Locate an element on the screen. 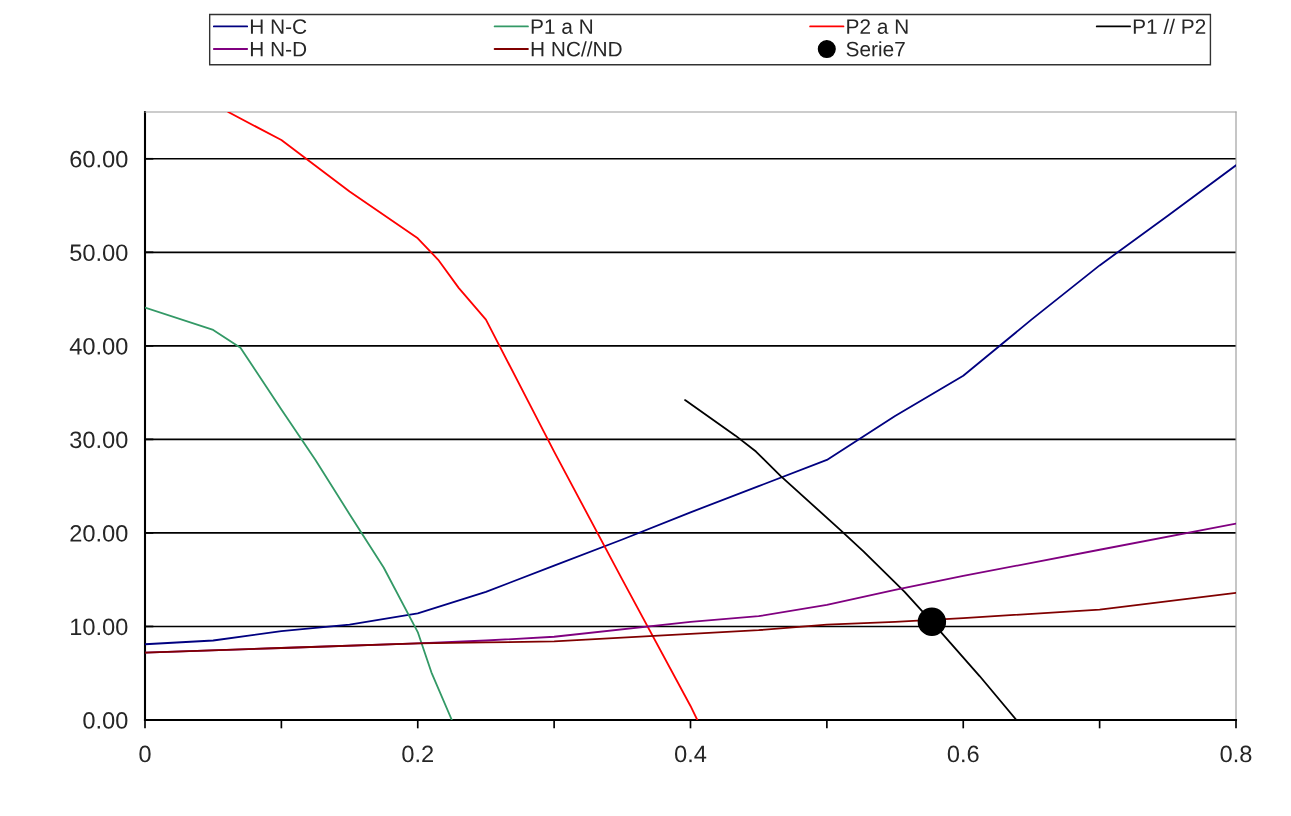  y-tick-label: 60.00 is located at coordinates (99, 159).